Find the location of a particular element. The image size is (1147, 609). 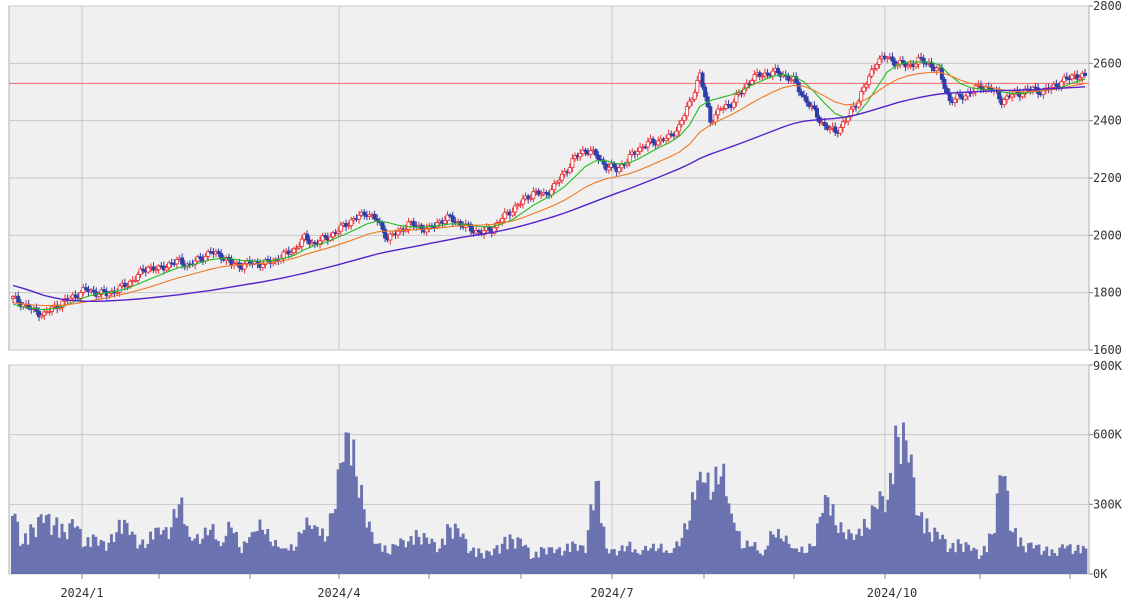

price-tick-label: 2800 is located at coordinates (1107, 6).